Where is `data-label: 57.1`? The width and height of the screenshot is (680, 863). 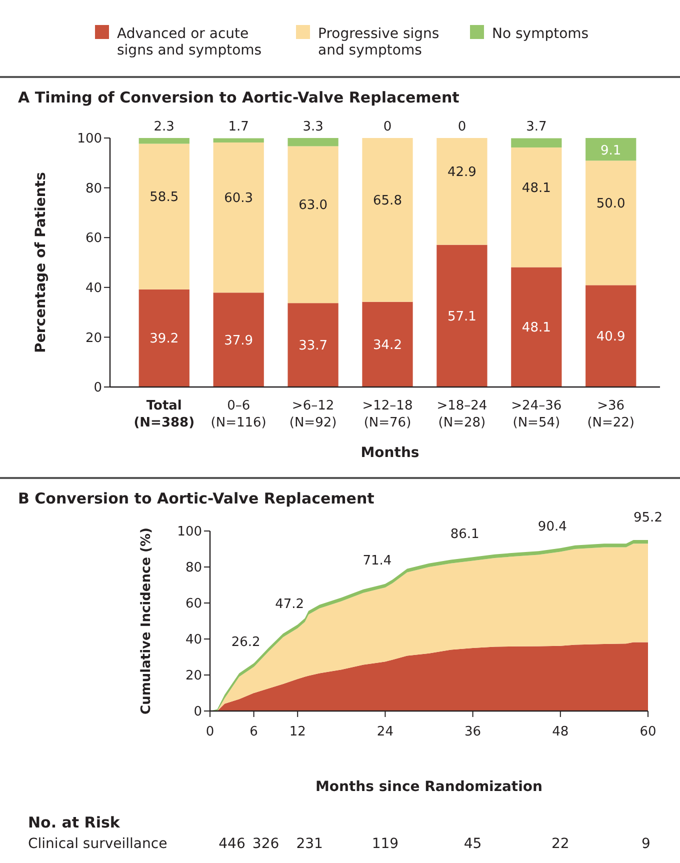 data-label: 57.1 is located at coordinates (461, 316).